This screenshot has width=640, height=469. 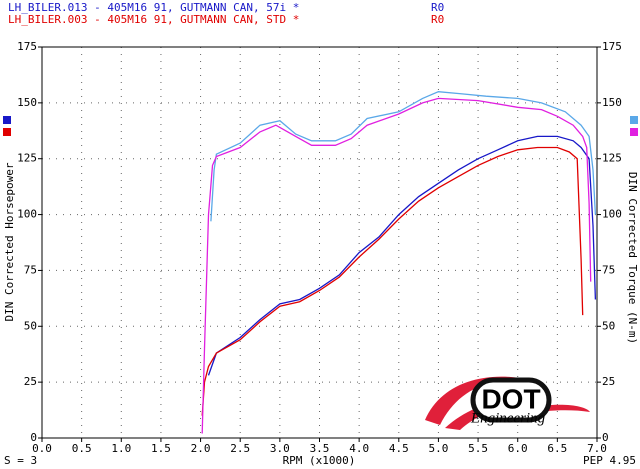 I want to click on x-tick-label: 4.0, so click(x=359, y=448).